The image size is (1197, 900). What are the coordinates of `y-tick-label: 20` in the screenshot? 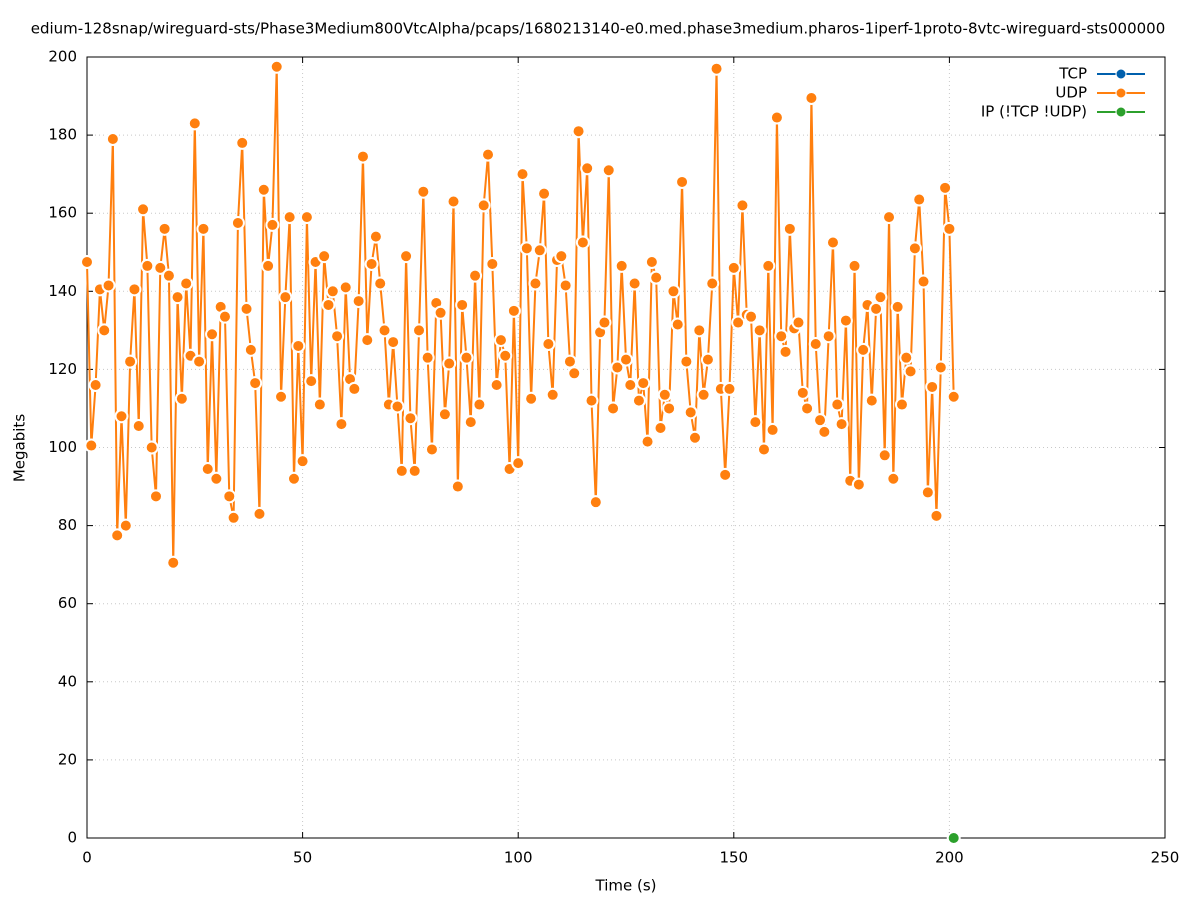 It's located at (67, 759).